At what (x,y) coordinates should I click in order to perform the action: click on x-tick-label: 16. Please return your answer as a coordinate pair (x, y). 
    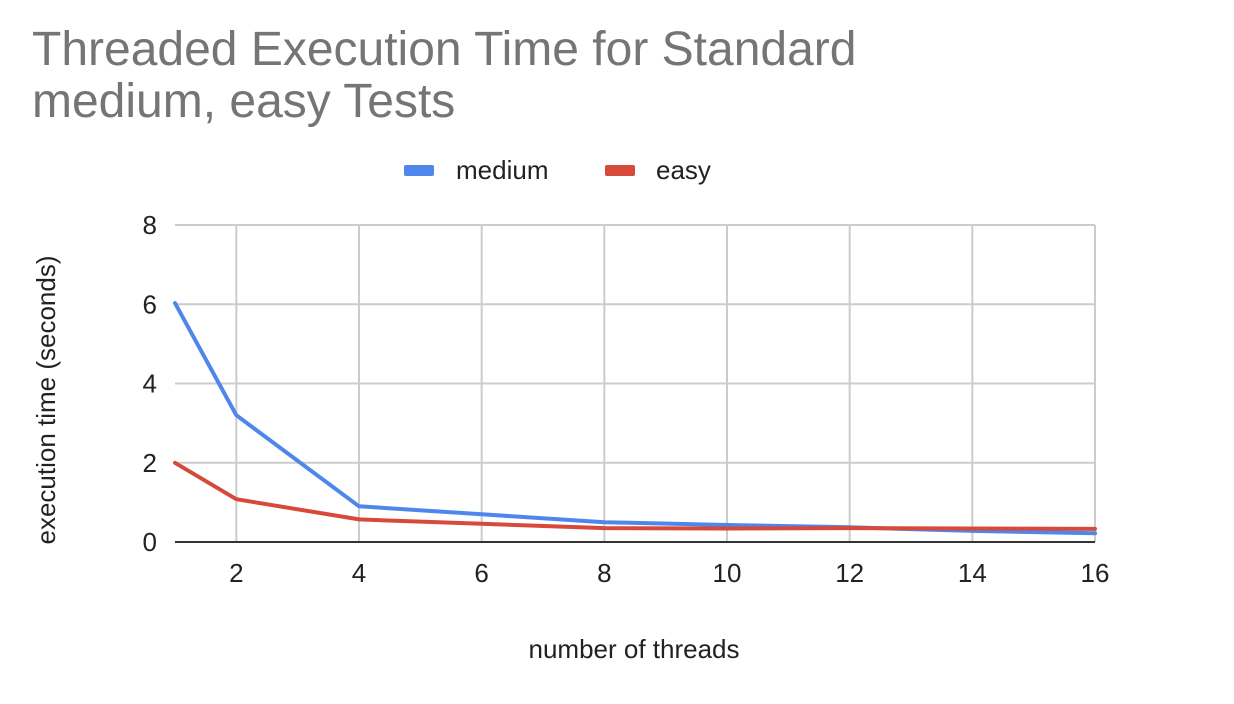
    Looking at the image, I should click on (1095, 573).